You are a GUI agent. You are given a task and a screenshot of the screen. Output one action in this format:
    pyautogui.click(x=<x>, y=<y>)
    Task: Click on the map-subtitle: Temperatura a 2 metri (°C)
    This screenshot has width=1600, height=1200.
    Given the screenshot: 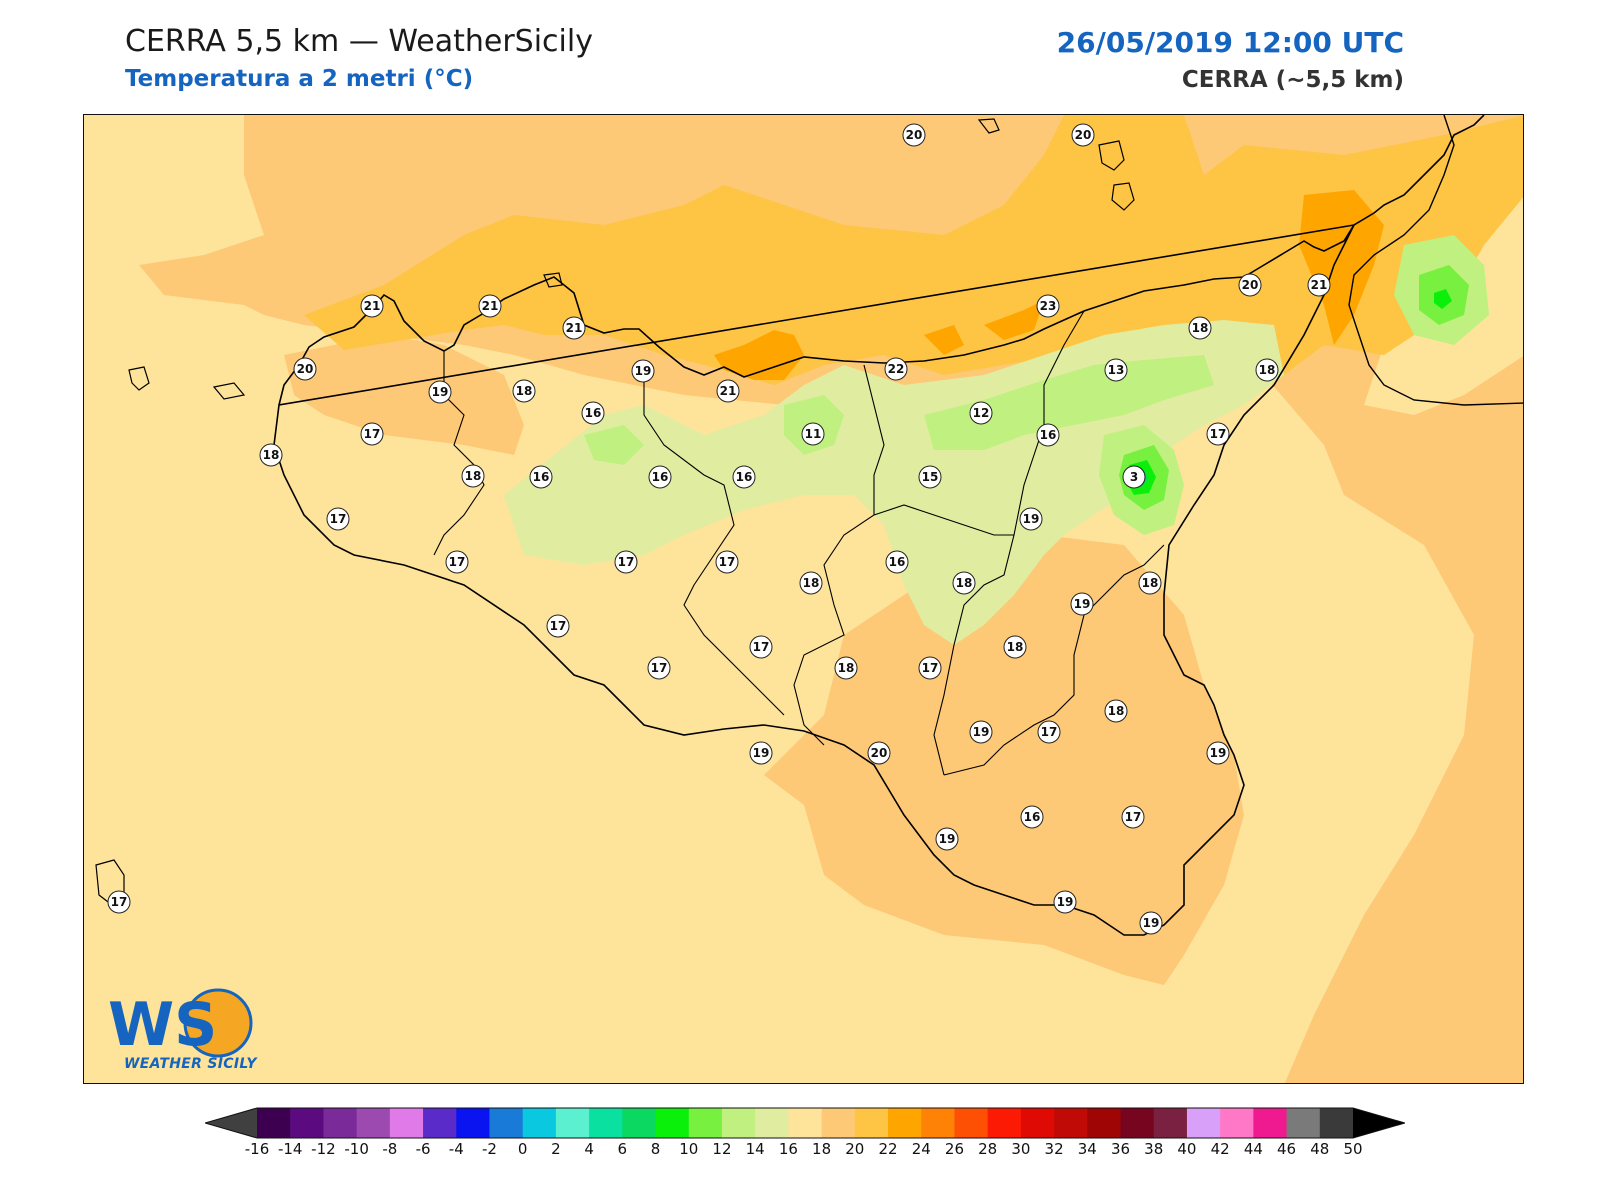 What is the action you would take?
    pyautogui.click(x=299, y=79)
    